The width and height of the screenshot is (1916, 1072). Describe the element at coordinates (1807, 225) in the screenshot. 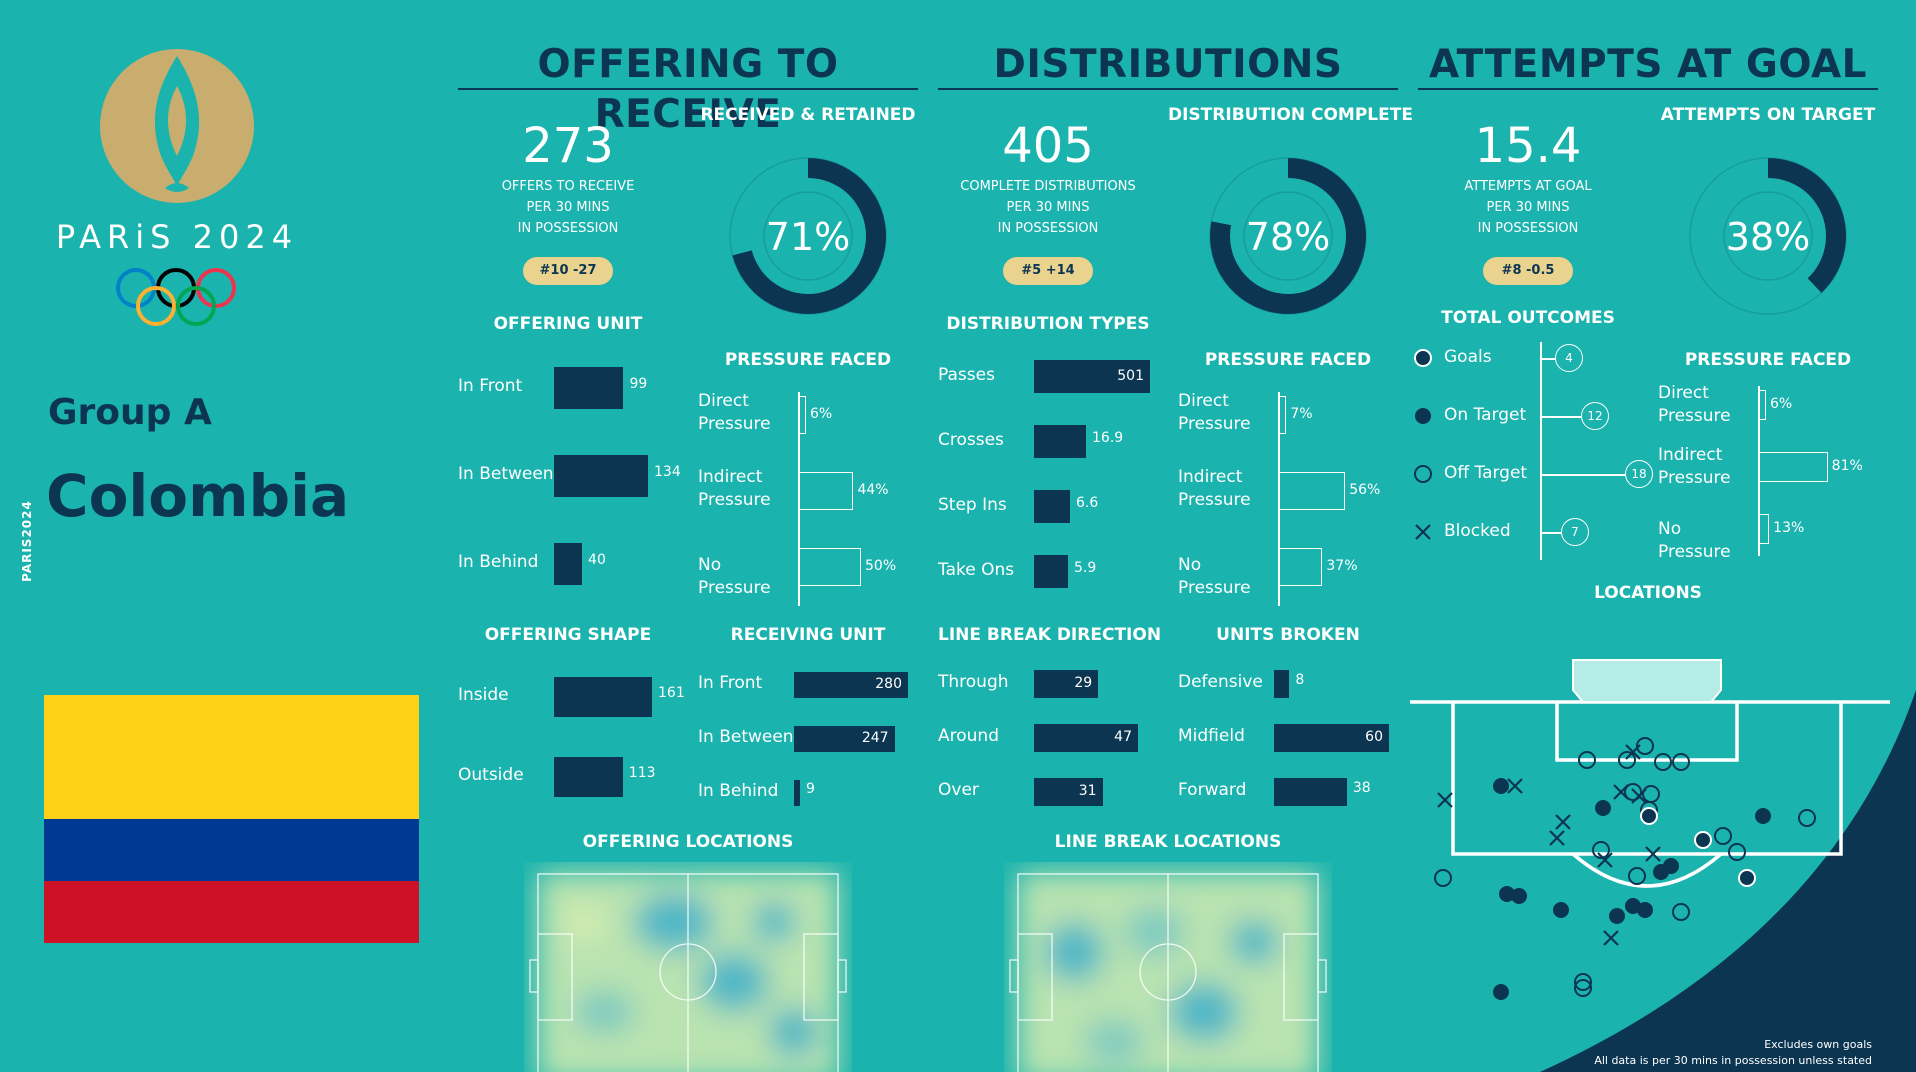

I see `donut-filled-arc` at that location.